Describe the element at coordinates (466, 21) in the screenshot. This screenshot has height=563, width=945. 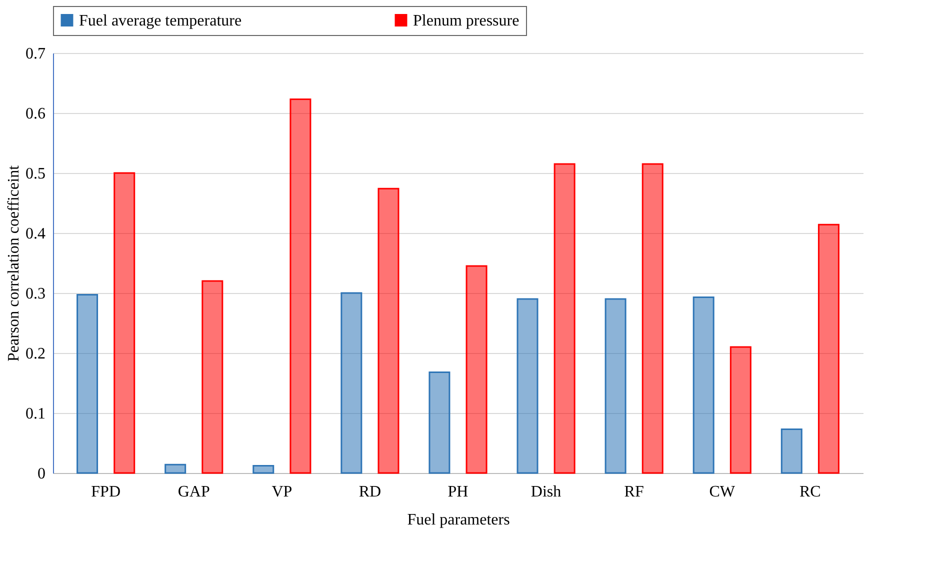
I see `legend-label: Plenum pressure` at that location.